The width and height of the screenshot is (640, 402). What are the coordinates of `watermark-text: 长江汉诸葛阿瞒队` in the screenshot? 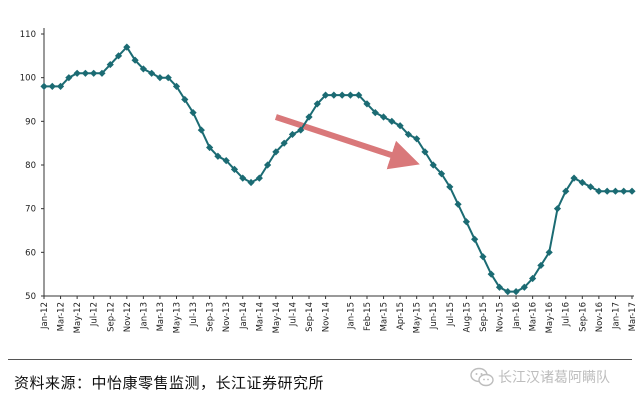 It's located at (554, 378).